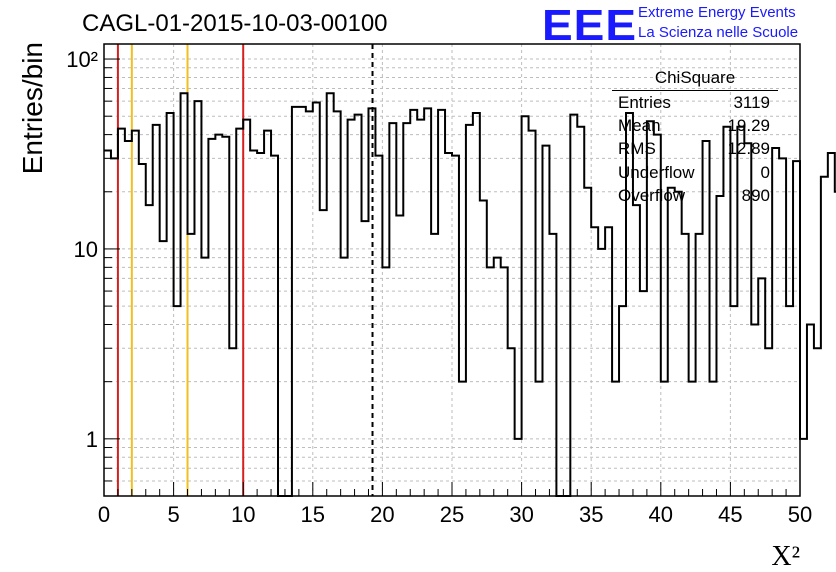 The width and height of the screenshot is (836, 572). Describe the element at coordinates (730, 514) in the screenshot. I see `x-tick-label: 45` at that location.